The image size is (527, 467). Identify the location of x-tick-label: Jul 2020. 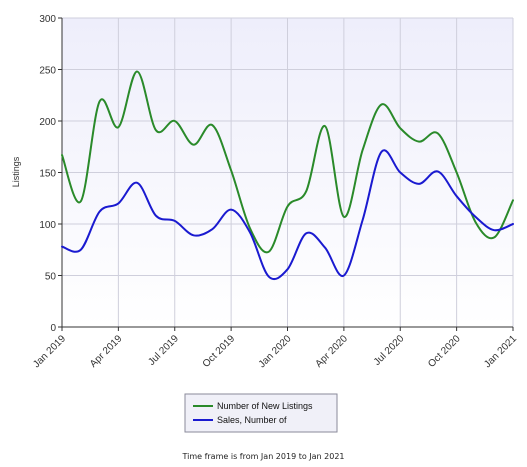
(389, 350).